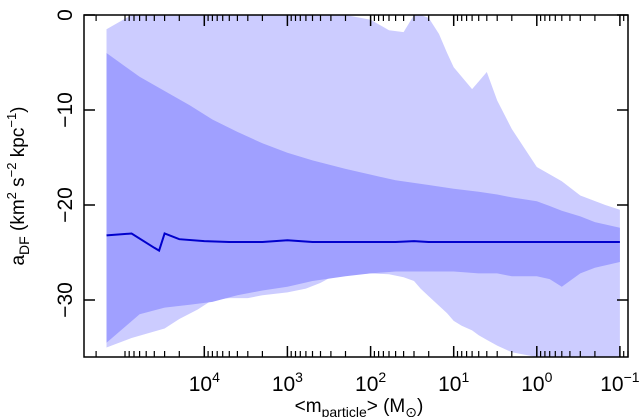 This screenshot has width=640, height=417. Describe the element at coordinates (65, 110) in the screenshot. I see `y-tick-label: −10` at that location.